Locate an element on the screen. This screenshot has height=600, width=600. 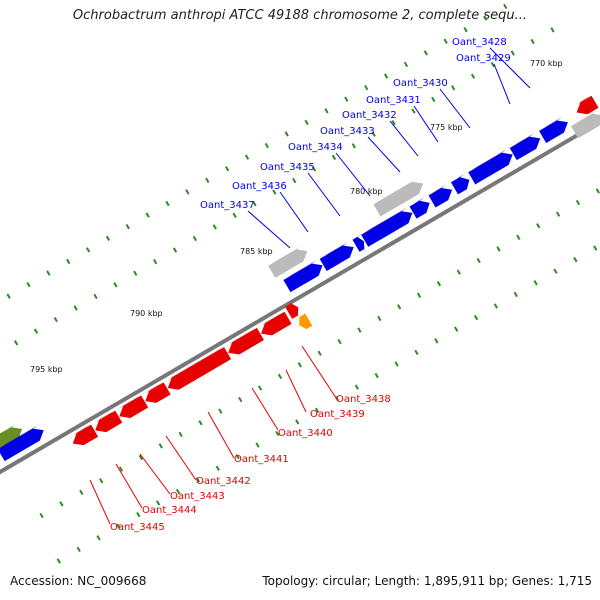
scale-label: 770 kbp is located at coordinates (546, 63).